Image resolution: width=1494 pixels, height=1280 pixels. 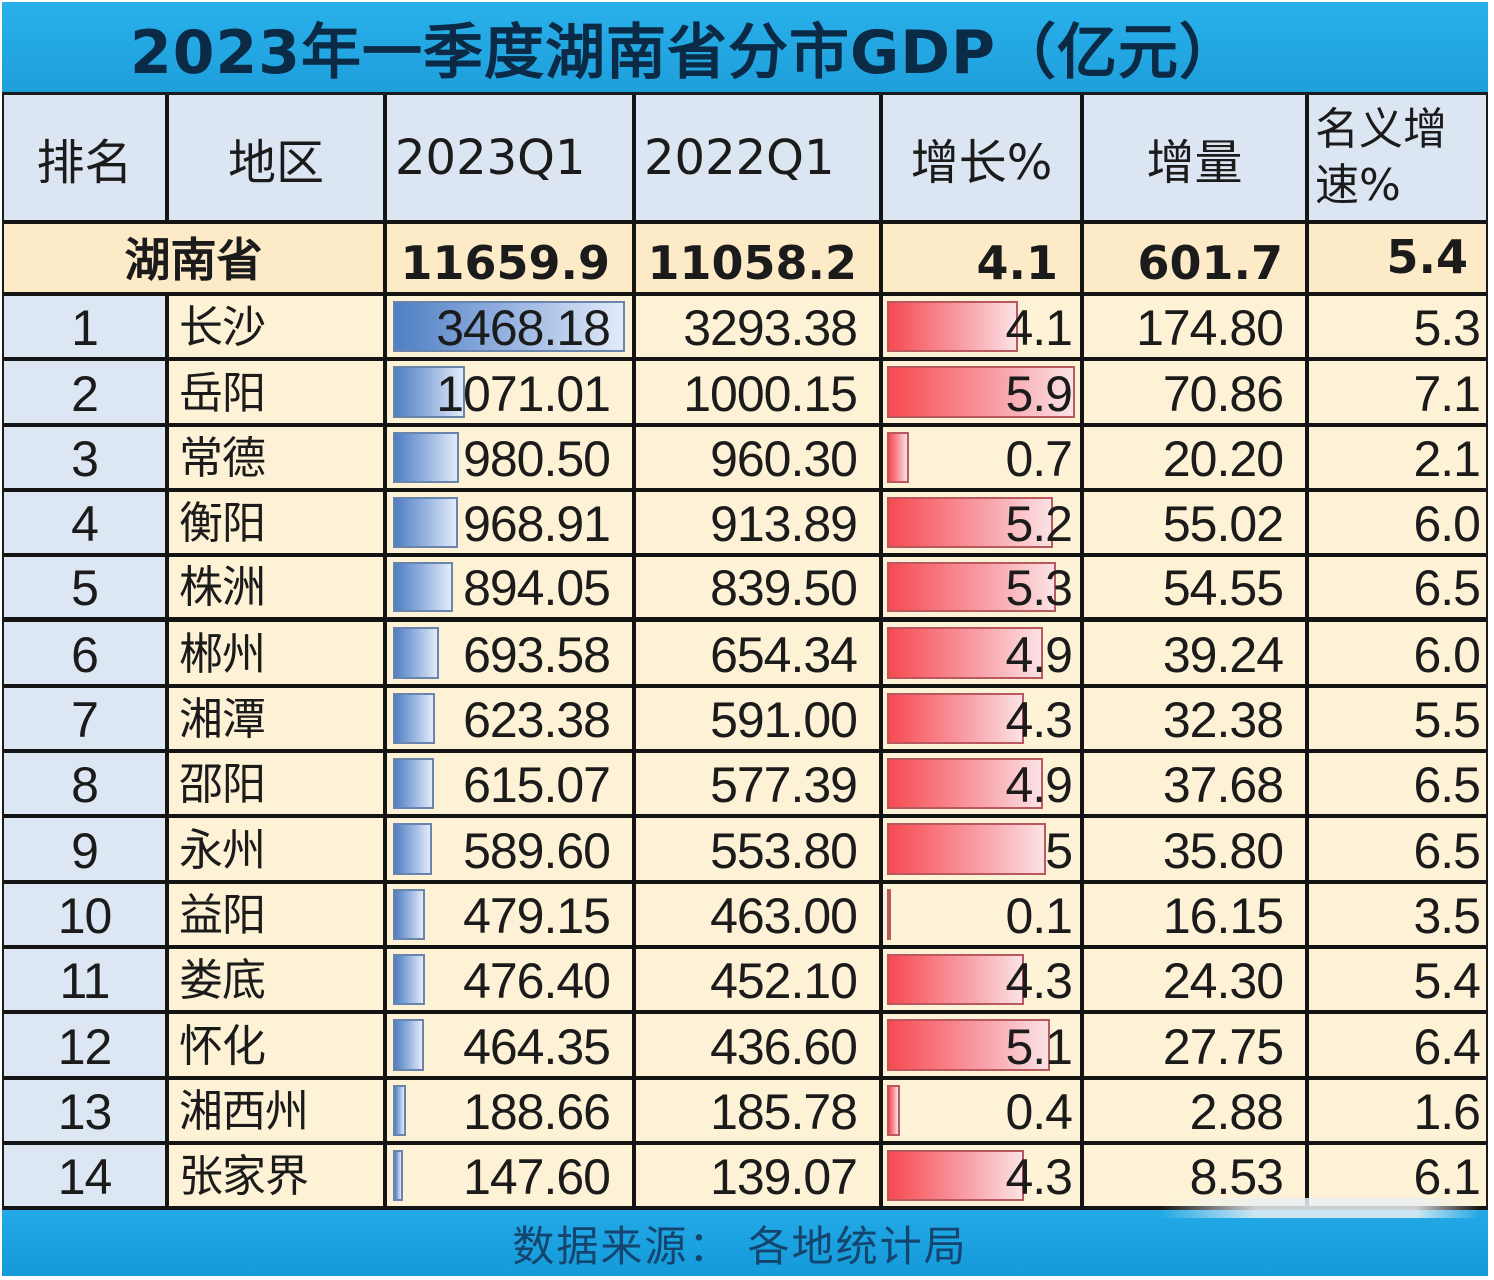 I want to click on increment-cell: 32.38, so click(x=1196, y=720).